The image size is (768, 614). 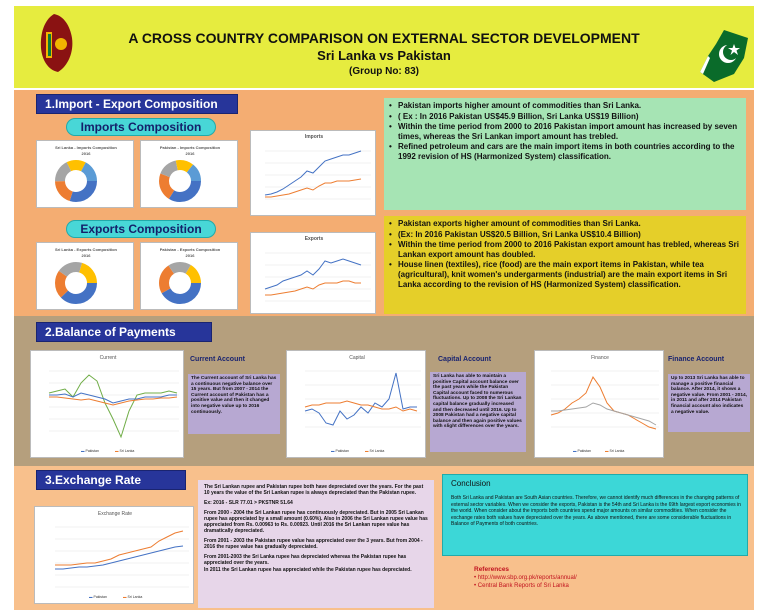 What do you see at coordinates (190, 249) in the screenshot?
I see `chart-title: Pakistan - Exports Composition` at bounding box center [190, 249].